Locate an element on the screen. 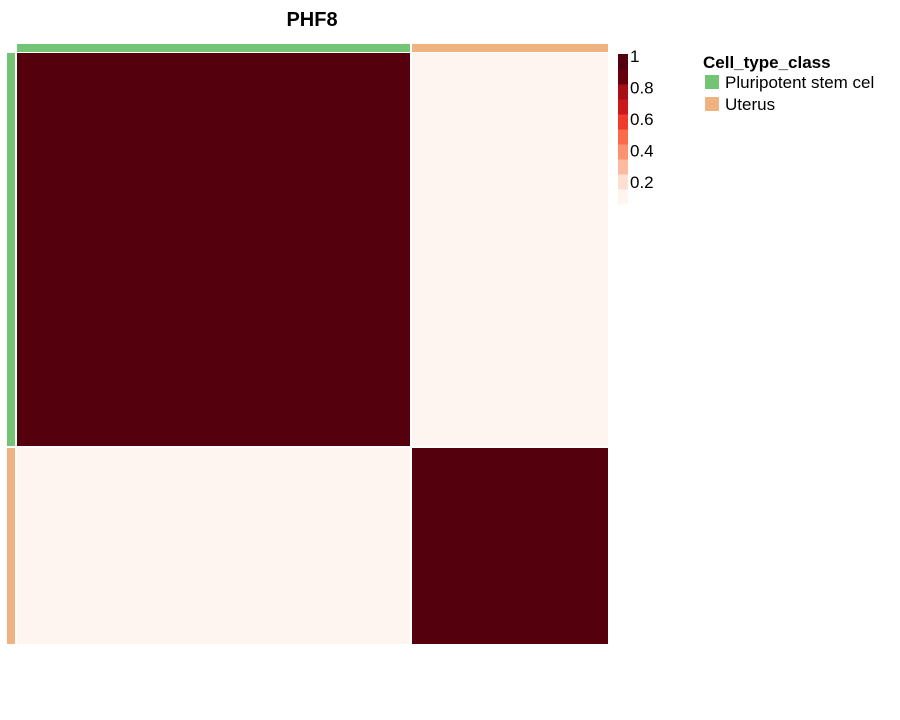 This screenshot has width=900, height=720. colorbar: 1 0.8 0.6 0.4 0.2 is located at coordinates (636, 126).